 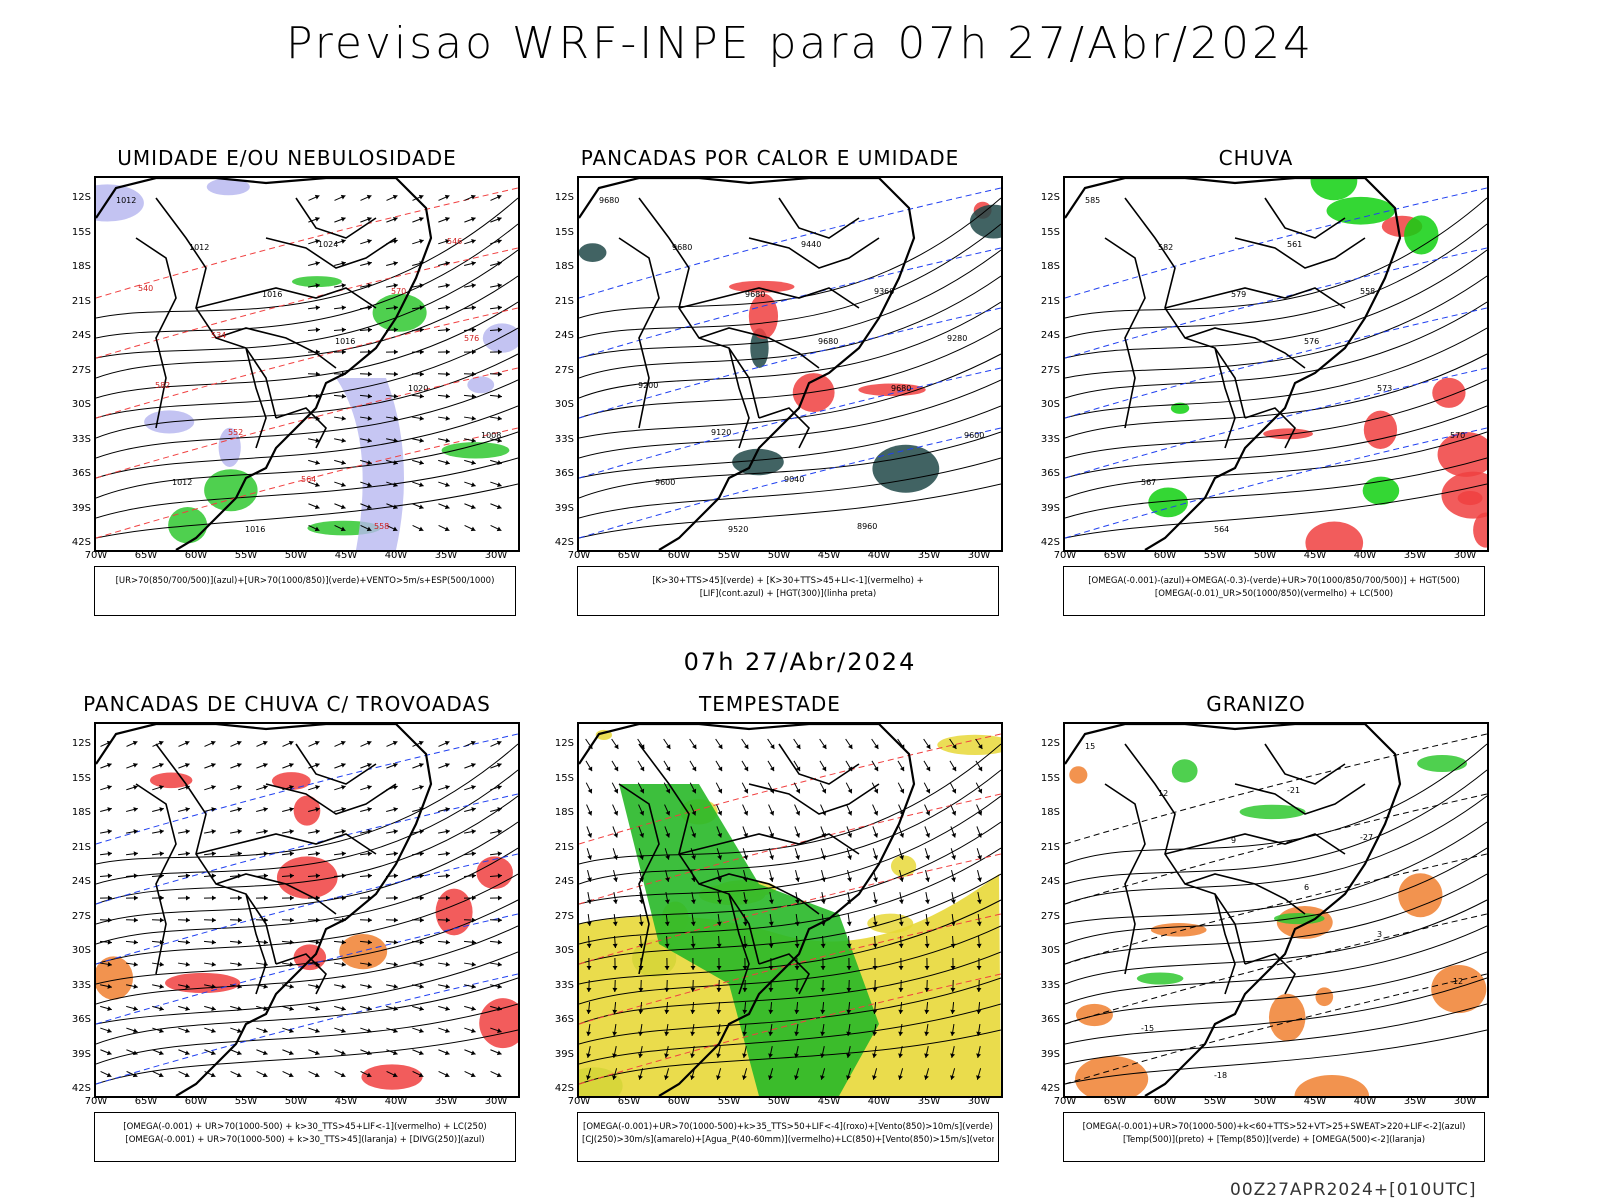 What do you see at coordinates (81, 778) in the screenshot?
I see `lat-tick-label: 15S` at bounding box center [81, 778].